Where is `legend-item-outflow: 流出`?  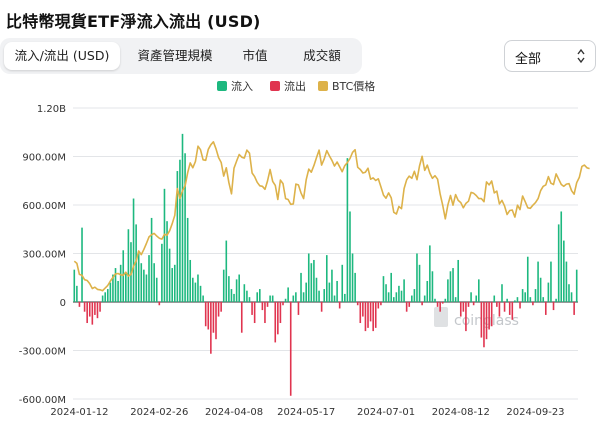 legend-item-outflow: 流出 is located at coordinates (288, 86).